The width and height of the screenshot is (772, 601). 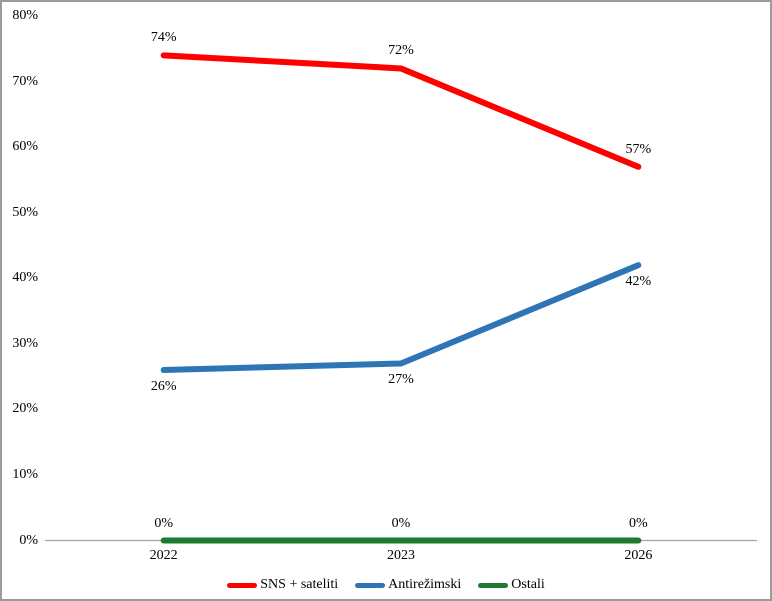 I want to click on legend-item: SNS + sateliti, so click(x=282, y=585).